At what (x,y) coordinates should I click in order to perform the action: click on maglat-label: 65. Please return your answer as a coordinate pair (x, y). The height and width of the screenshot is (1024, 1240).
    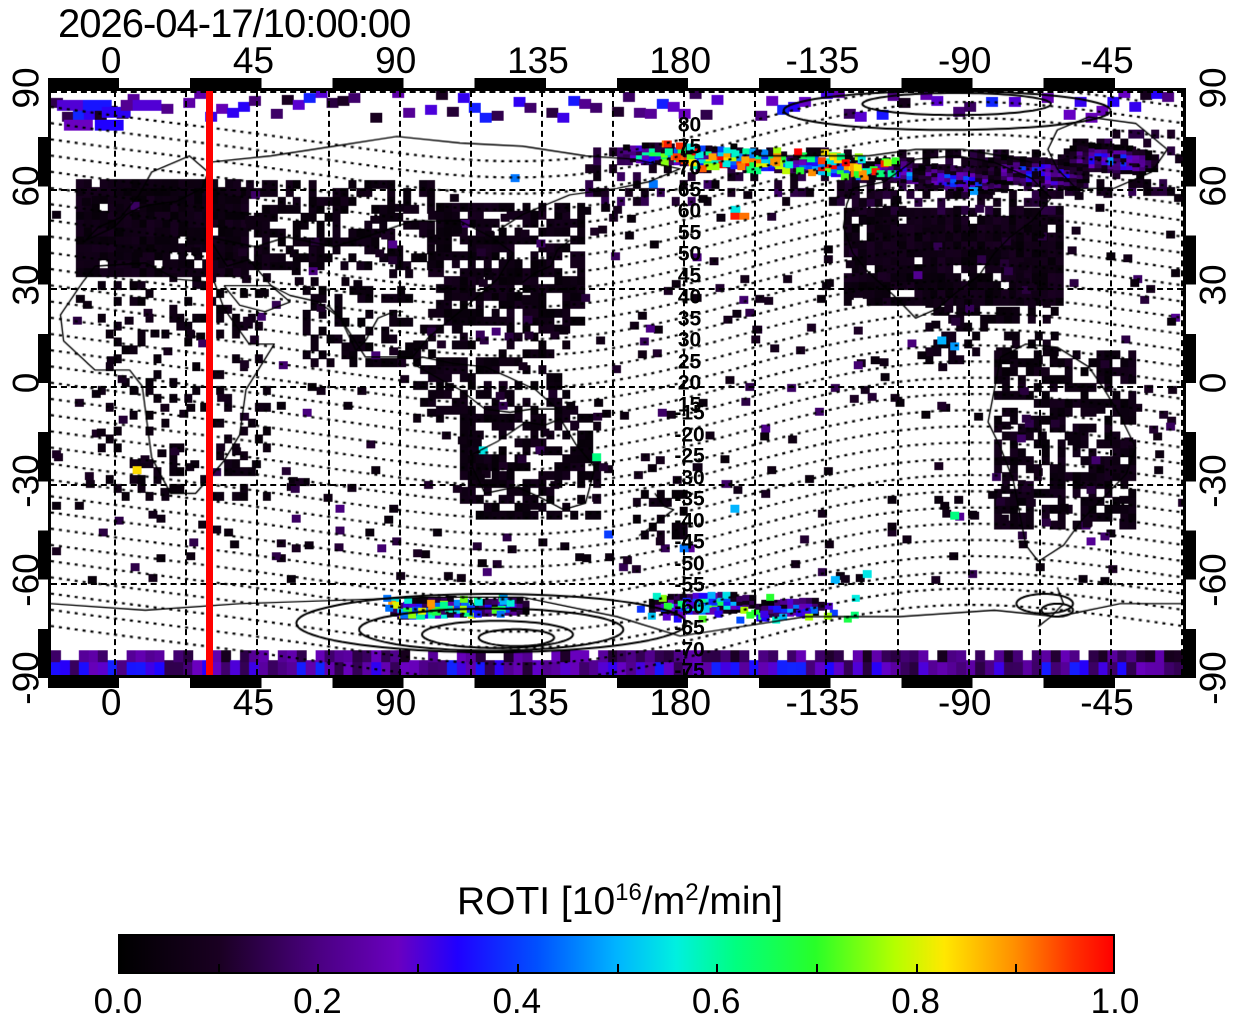
    Looking at the image, I should click on (689, 189).